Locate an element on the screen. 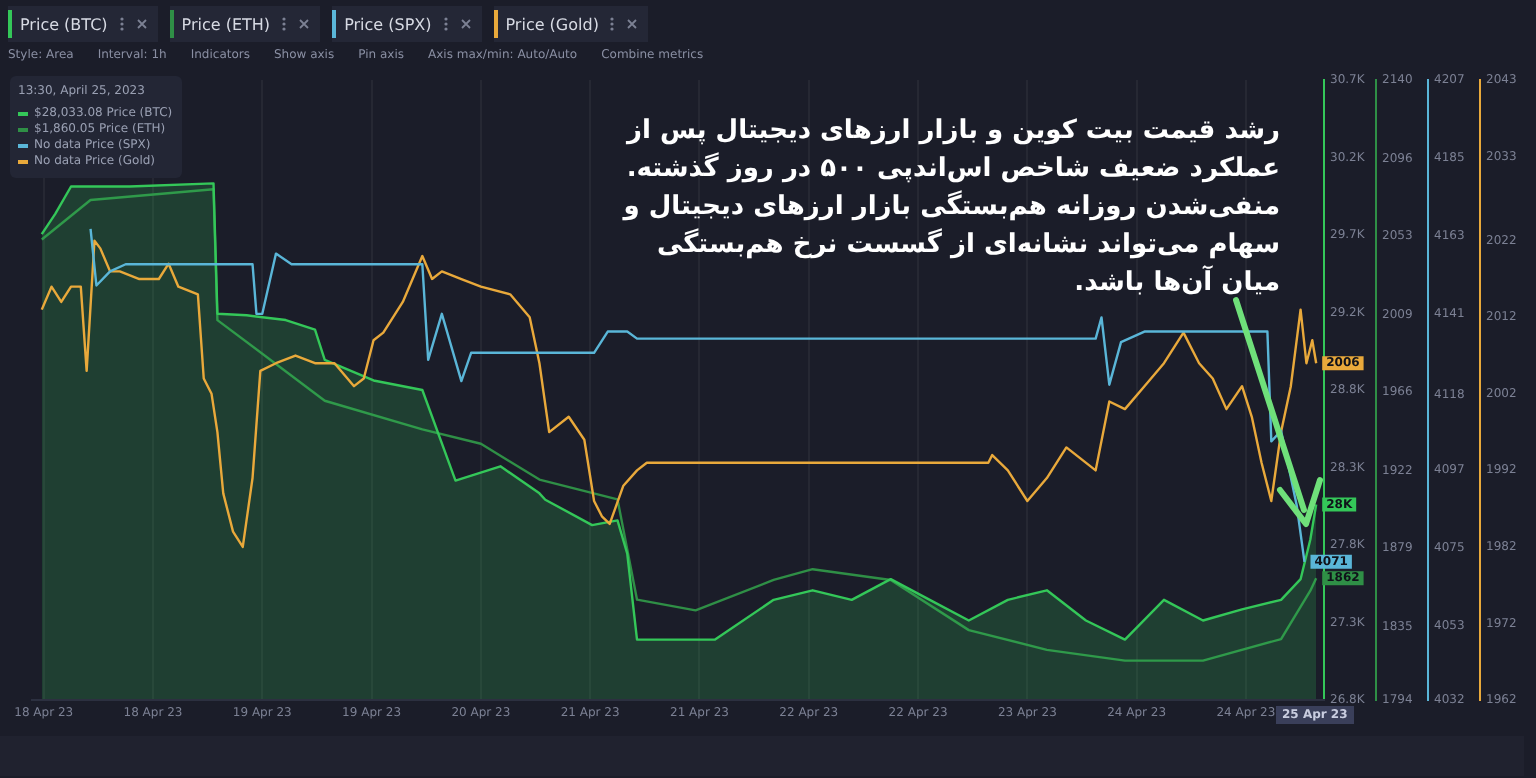 The height and width of the screenshot is (778, 1536). annotation: رشد قیمت بیت کوین و بازار ارزهای دیجیتال پس از عملکرد ضعیف شاخص اس‌اندپی ۵۰۰ در روز گذشته. منفی‌شدن روزانه هم‌بستگی بازار ارزهای دیجیتال و سهام می‌تواند نشانه‌ای از گسست نرخ هم‌بستگی میان آن‌ها باشد. is located at coordinates (950, 208).